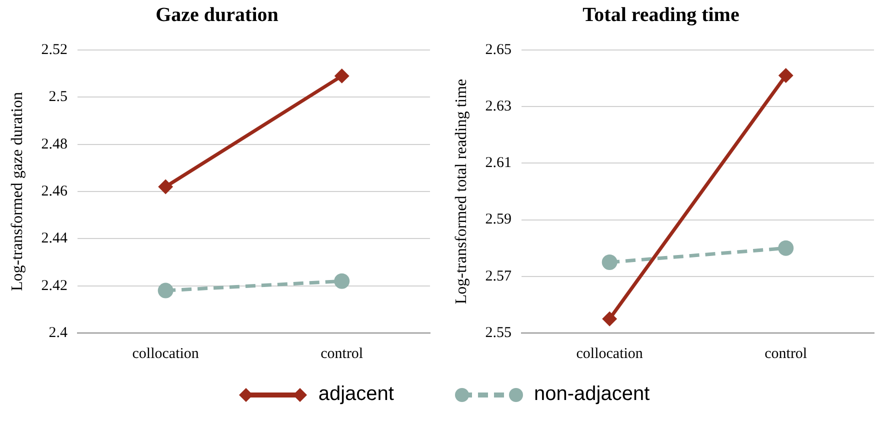 The width and height of the screenshot is (888, 429). What do you see at coordinates (498, 163) in the screenshot?
I see `y-tick-label: 2.61` at bounding box center [498, 163].